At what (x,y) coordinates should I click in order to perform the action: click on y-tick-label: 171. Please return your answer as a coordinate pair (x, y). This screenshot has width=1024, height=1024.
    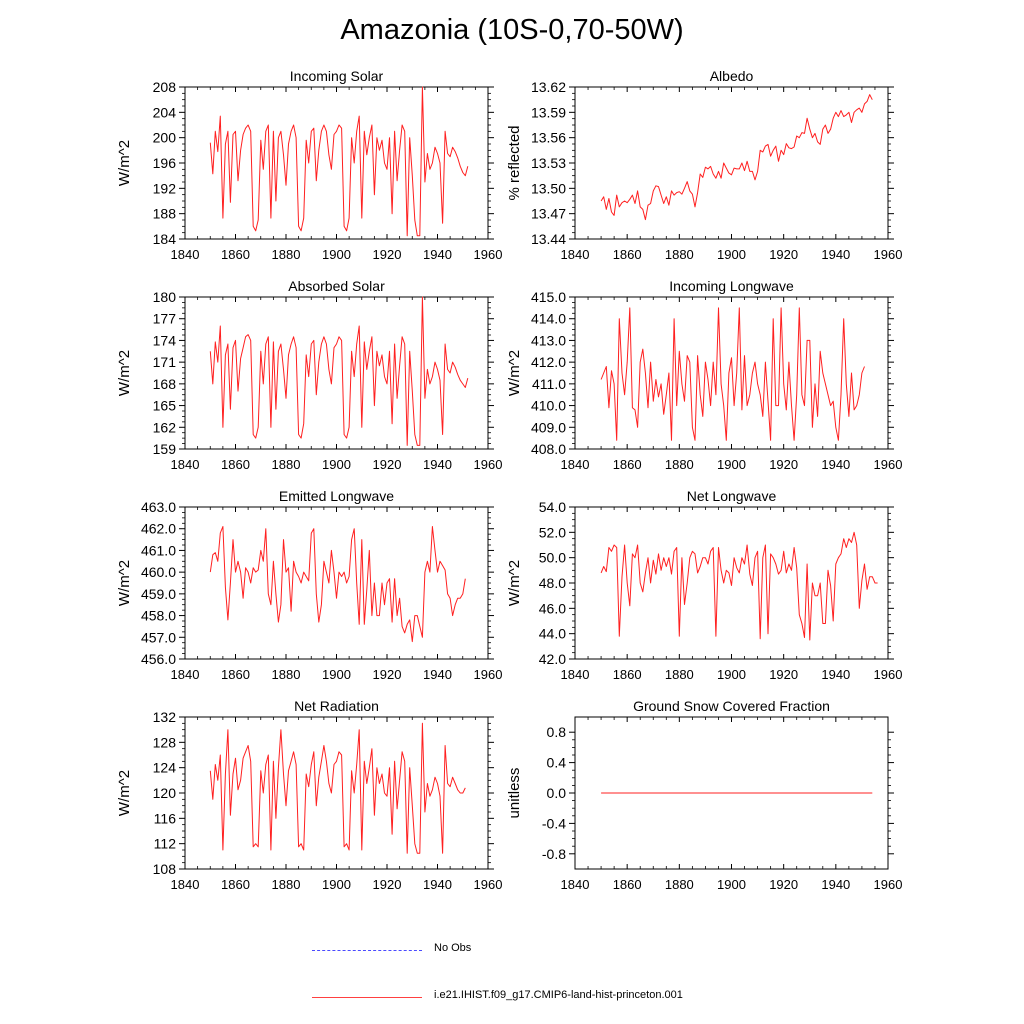
    Looking at the image, I should click on (165, 362).